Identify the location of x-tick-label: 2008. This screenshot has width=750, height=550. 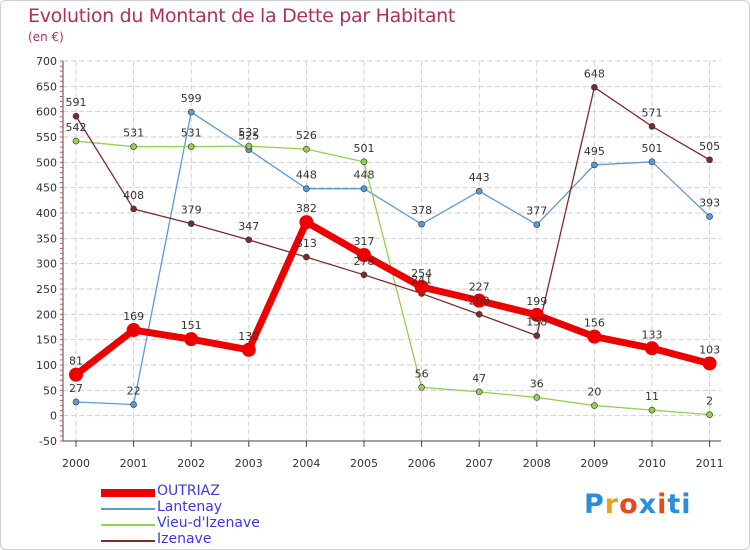
(537, 463).